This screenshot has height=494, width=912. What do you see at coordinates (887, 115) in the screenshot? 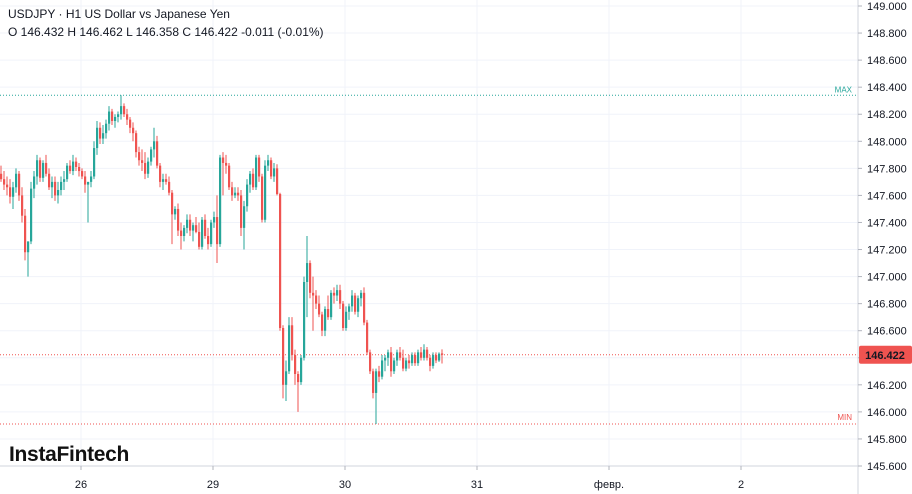
I see `y-tick-label: 148.200` at bounding box center [887, 115].